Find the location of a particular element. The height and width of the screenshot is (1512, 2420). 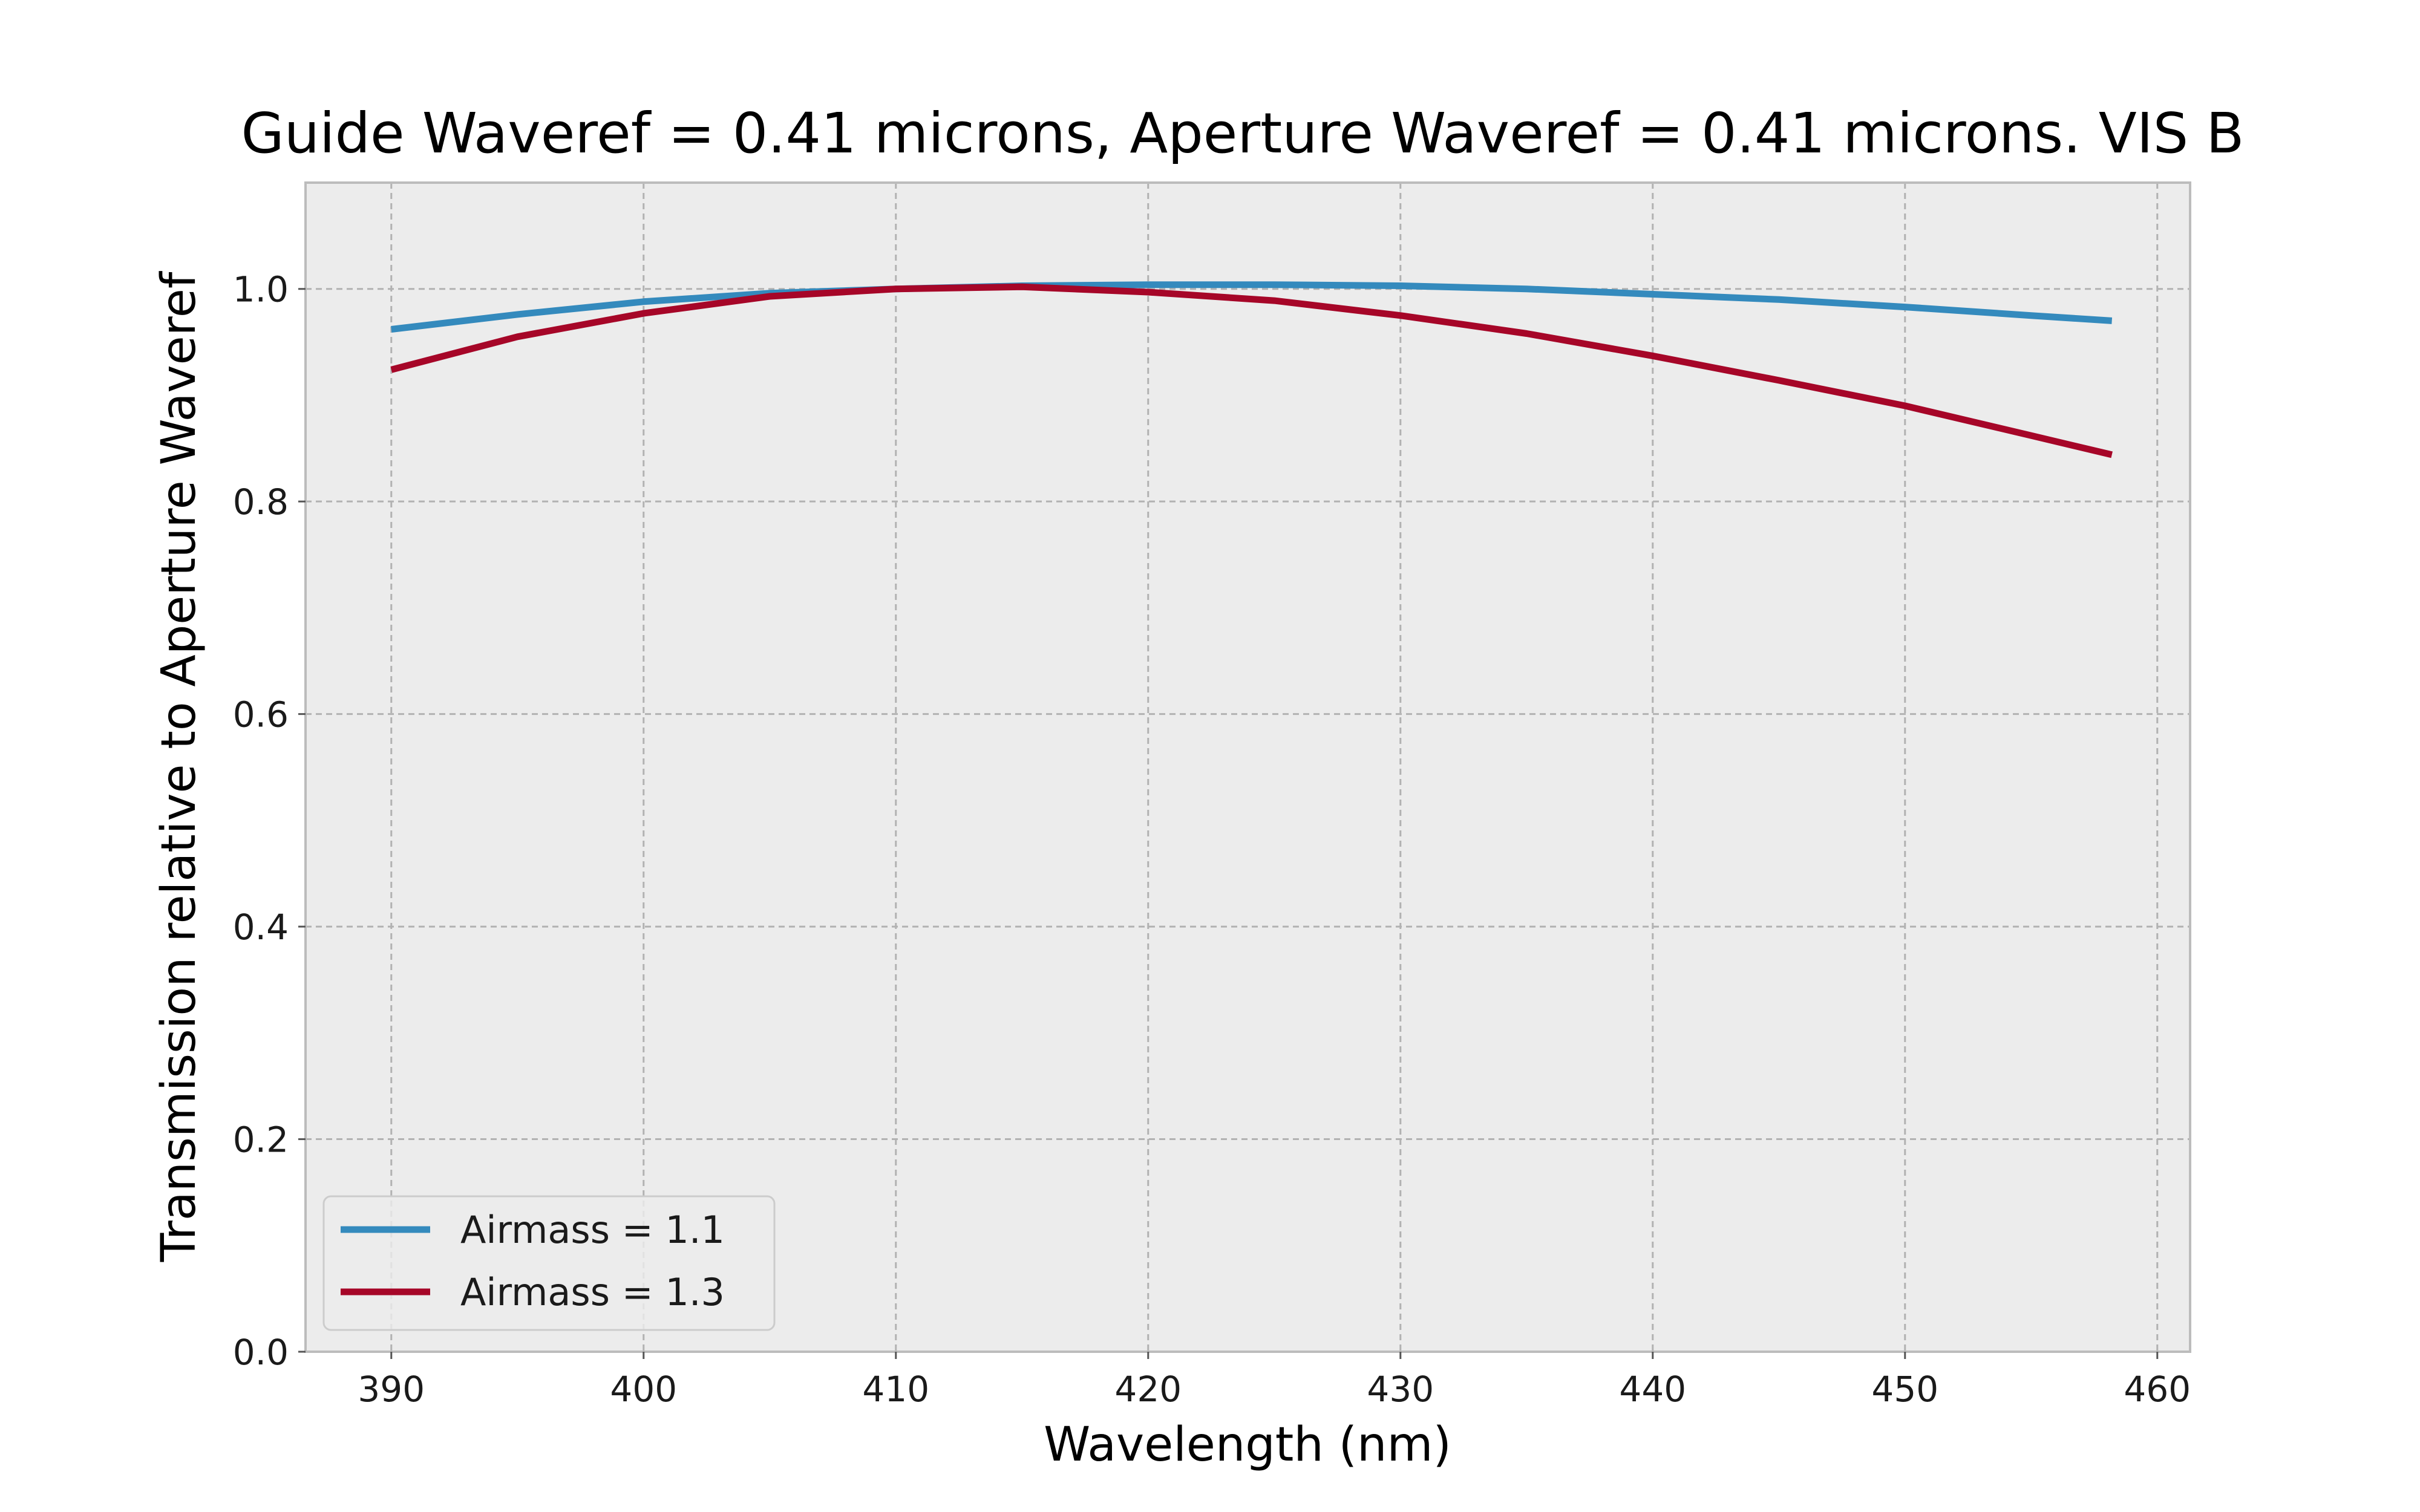

legend: Airmass = 1.1 Airmass = 1.3 is located at coordinates (549, 1263).